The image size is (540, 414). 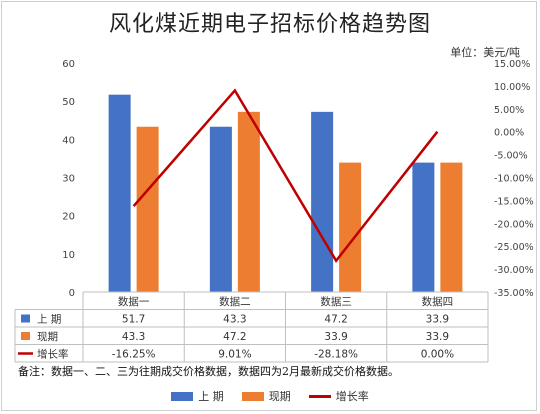 What do you see at coordinates (133, 320) in the screenshot?
I see `table-data-cell: 51.7` at bounding box center [133, 320].